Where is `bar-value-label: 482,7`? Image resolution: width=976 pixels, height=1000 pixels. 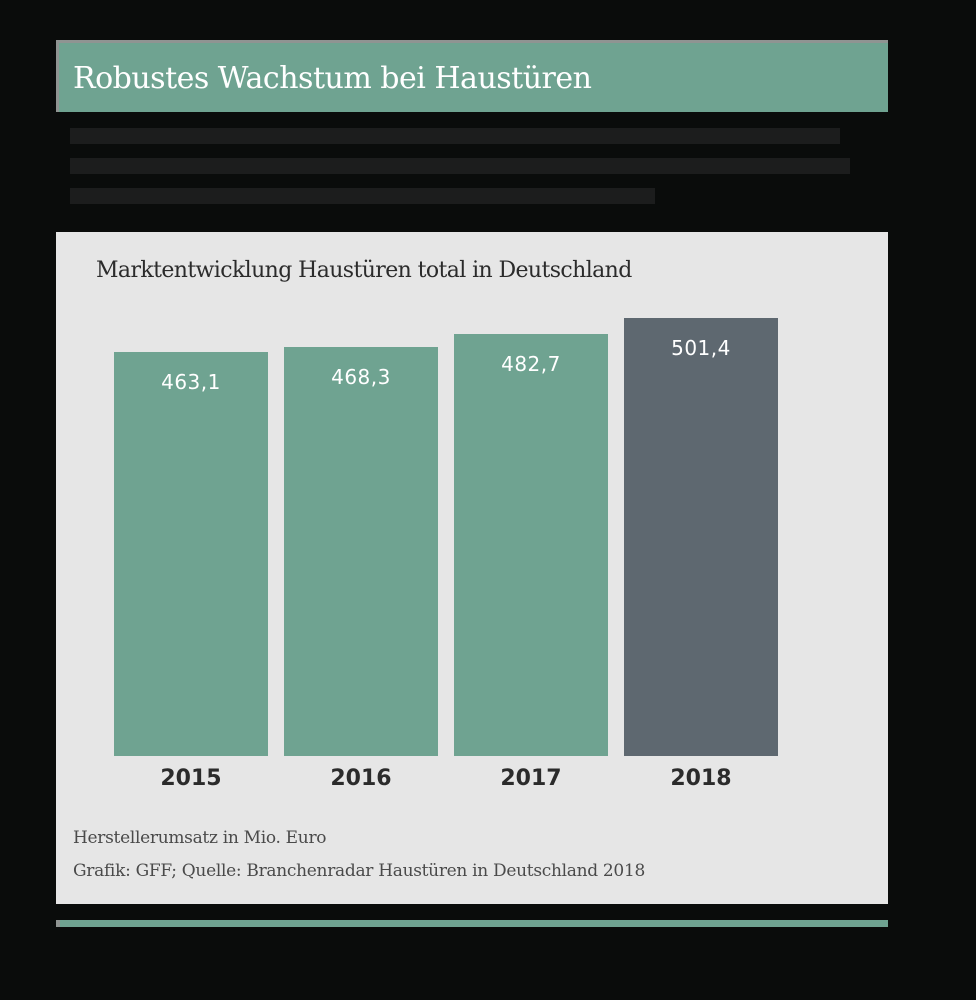
bar-value-label: 482,7 is located at coordinates (531, 364).